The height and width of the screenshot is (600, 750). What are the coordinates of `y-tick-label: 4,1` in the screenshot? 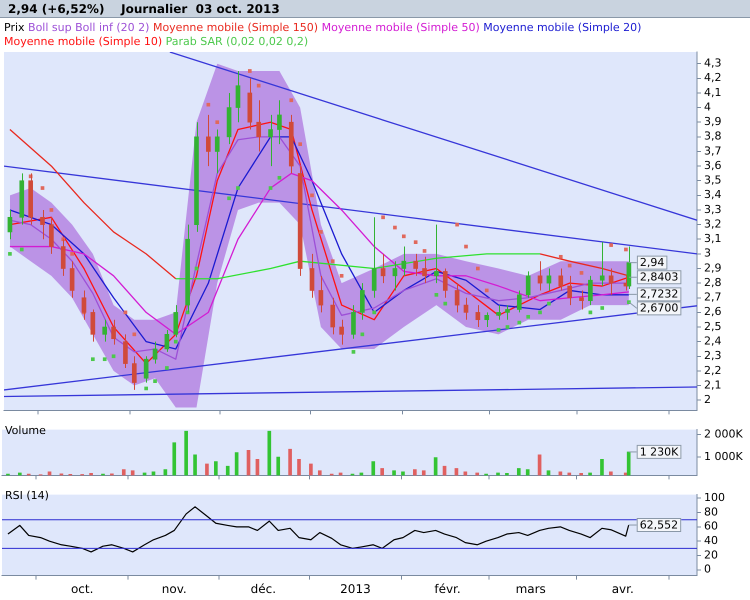 It's located at (713, 92).